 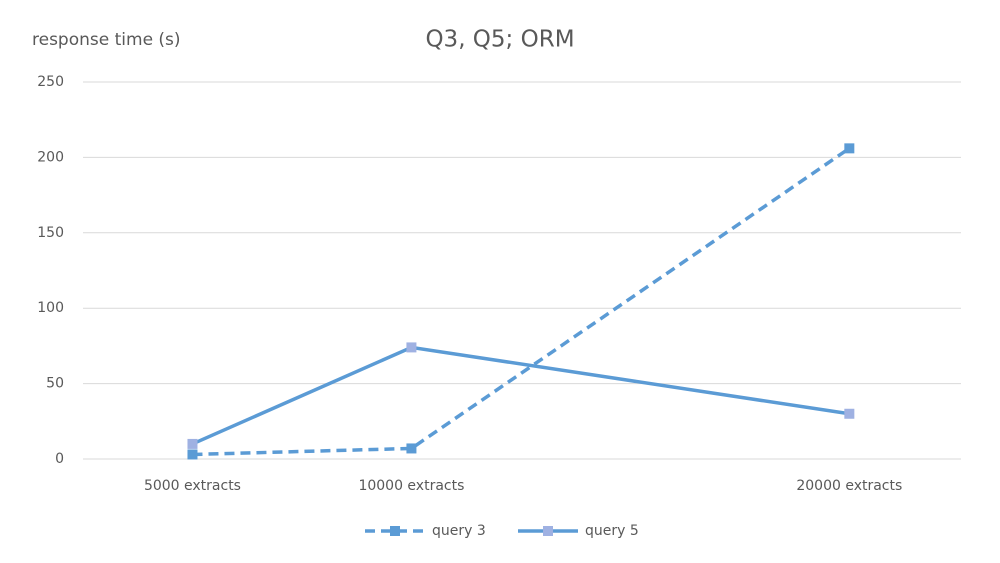 What do you see at coordinates (55, 384) in the screenshot?
I see `y-tick-label: 50` at bounding box center [55, 384].